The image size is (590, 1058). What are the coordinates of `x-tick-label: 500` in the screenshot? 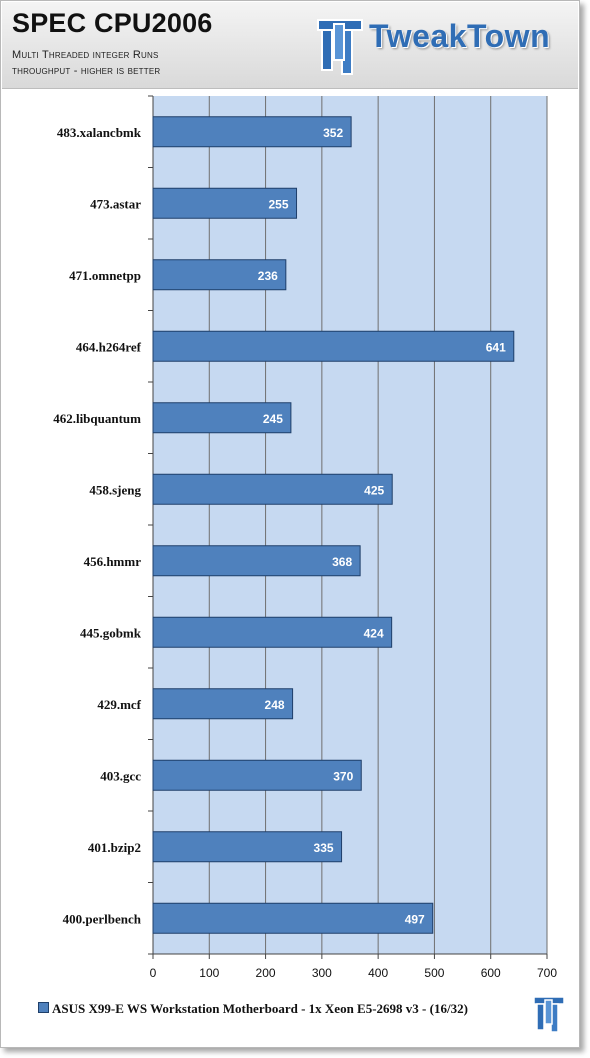 It's located at (434, 973).